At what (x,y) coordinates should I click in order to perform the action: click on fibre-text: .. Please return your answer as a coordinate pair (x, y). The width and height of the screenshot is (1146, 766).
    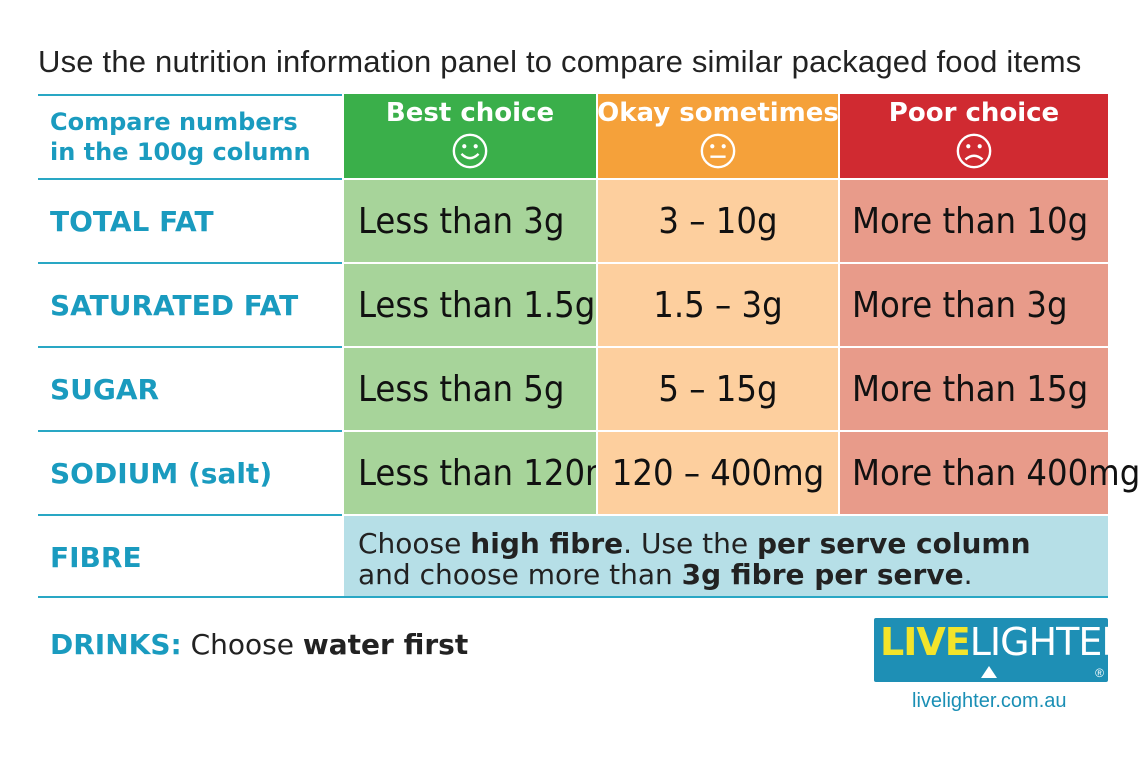
    Looking at the image, I should click on (968, 574).